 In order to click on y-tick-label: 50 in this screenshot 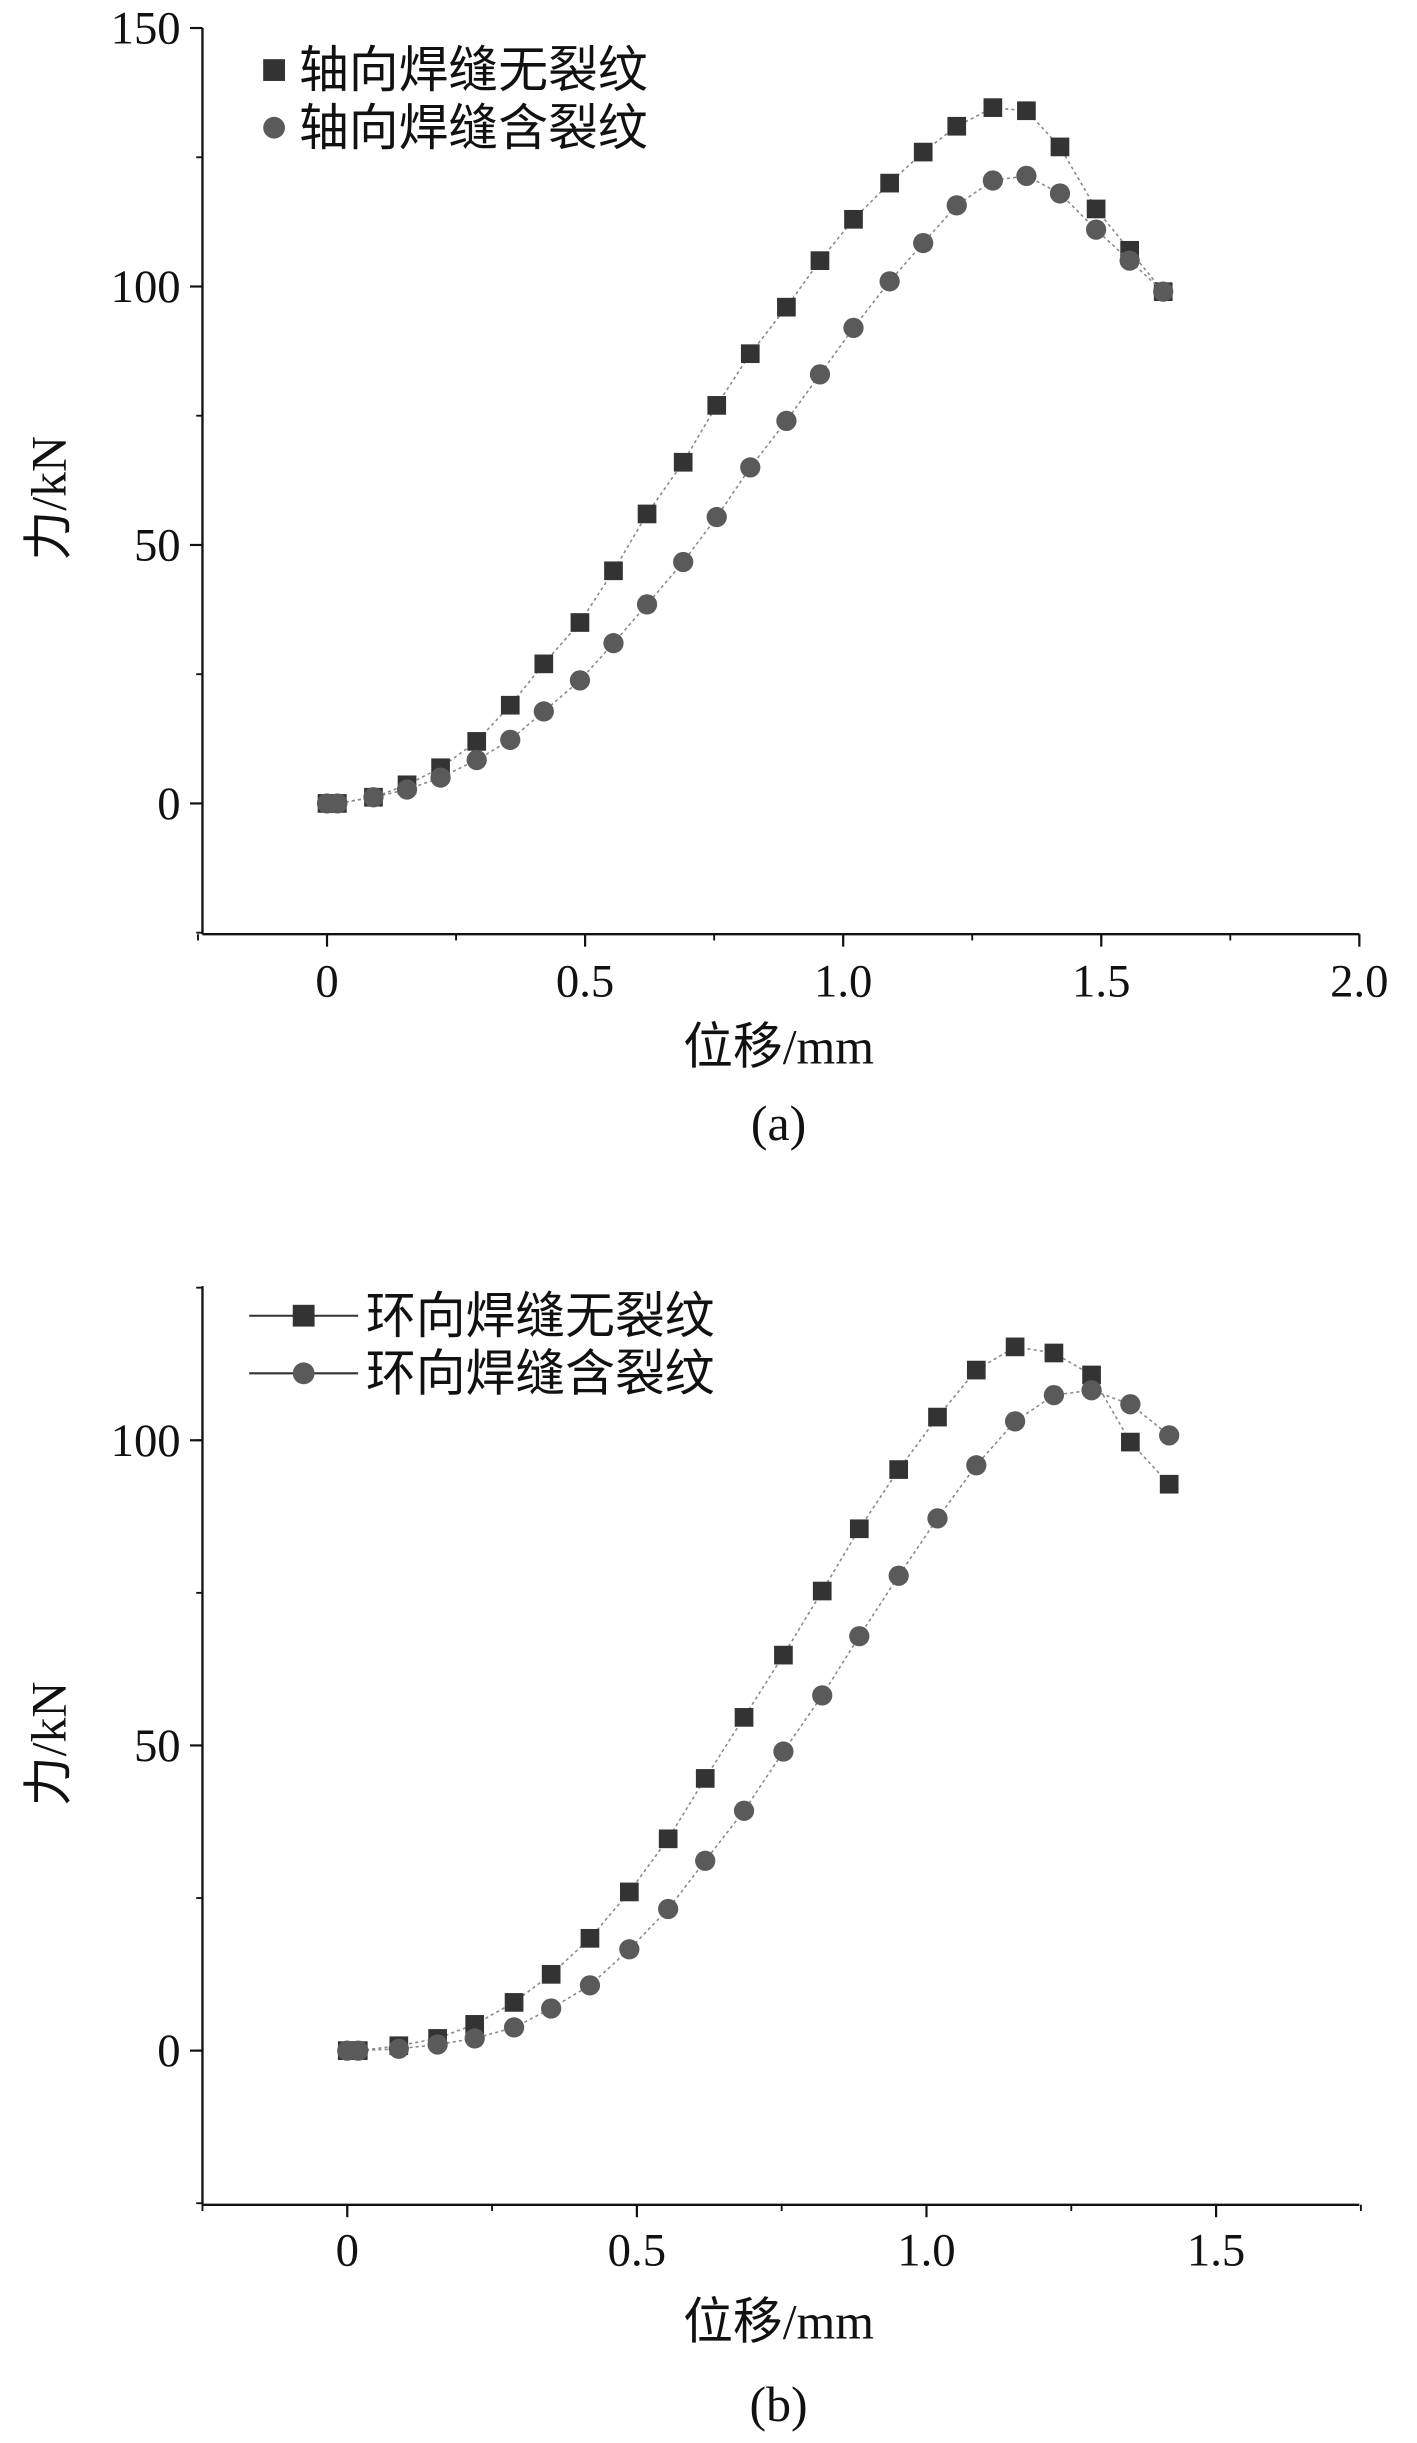, I will do `click(157, 1746)`.